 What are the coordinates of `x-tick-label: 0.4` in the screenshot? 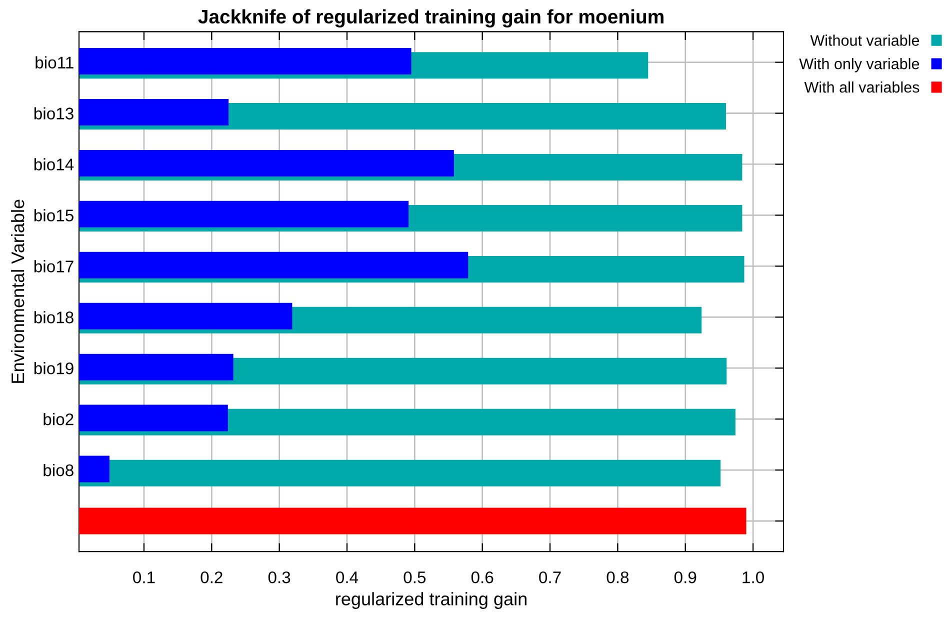 It's located at (347, 577).